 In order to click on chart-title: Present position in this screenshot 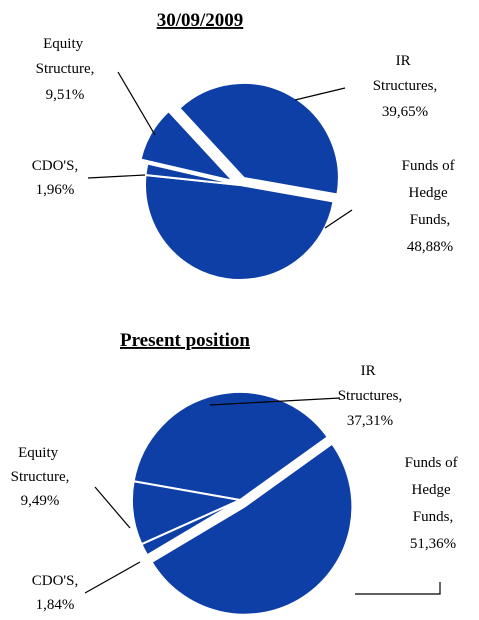, I will do `click(185, 340)`.